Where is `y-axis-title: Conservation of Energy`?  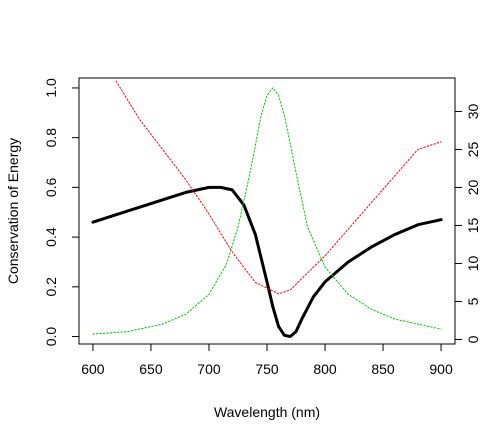
y-axis-title: Conservation of Energy is located at coordinates (13, 211).